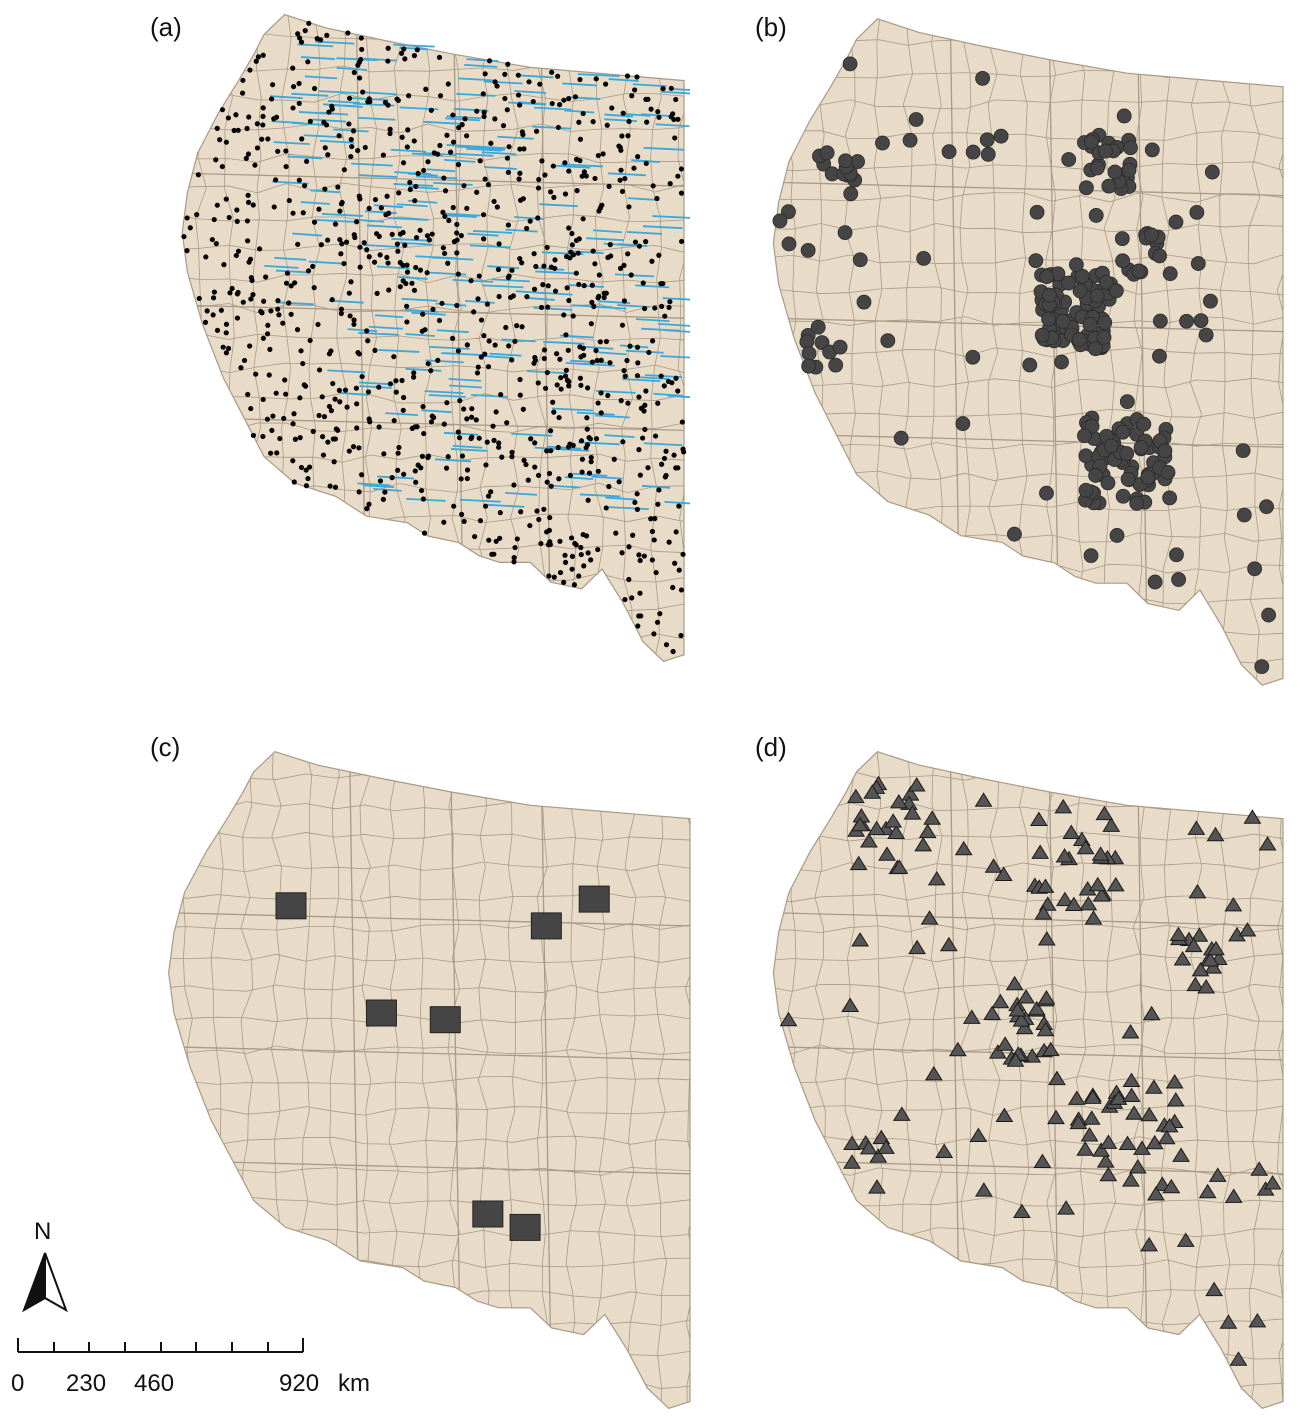 This screenshot has width=1303, height=1422. Describe the element at coordinates (771, 27) in the screenshot. I see `panel-label-b: (b)` at that location.